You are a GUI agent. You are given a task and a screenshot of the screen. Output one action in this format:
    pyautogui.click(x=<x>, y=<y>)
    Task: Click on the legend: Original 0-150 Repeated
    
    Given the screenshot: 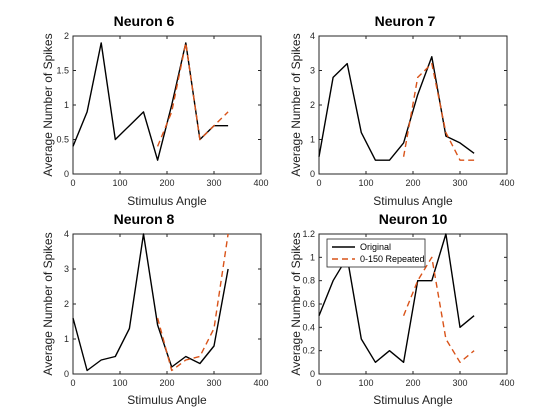 What is the action you would take?
    pyautogui.click(x=376, y=253)
    